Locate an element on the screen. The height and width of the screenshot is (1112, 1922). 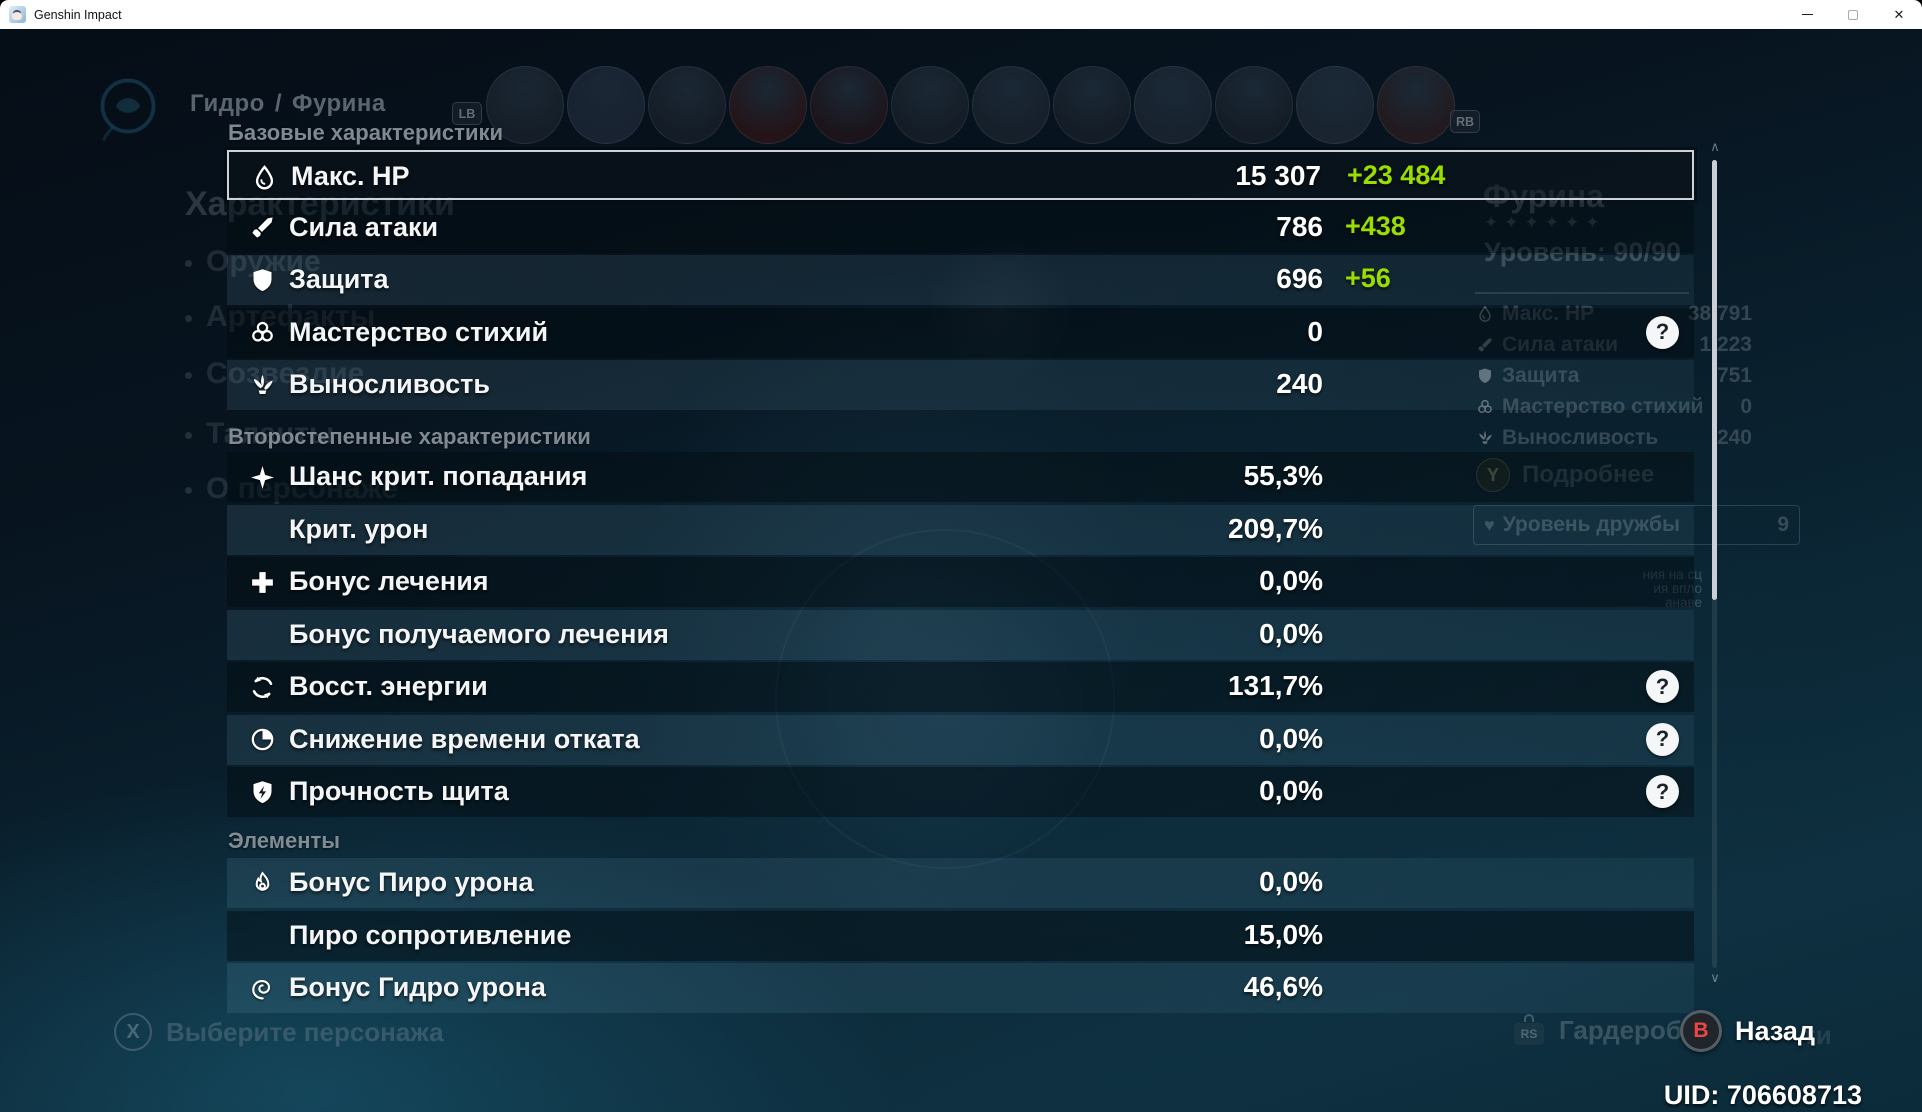
sidebar-item-4: Созвездие is located at coordinates (274, 374).